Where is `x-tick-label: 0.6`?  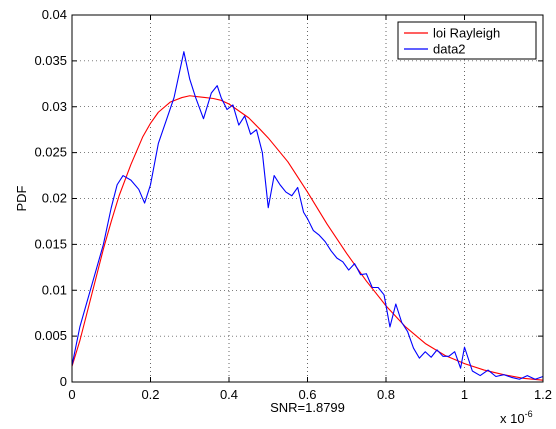
x-tick-label: 0.6 is located at coordinates (307, 394).